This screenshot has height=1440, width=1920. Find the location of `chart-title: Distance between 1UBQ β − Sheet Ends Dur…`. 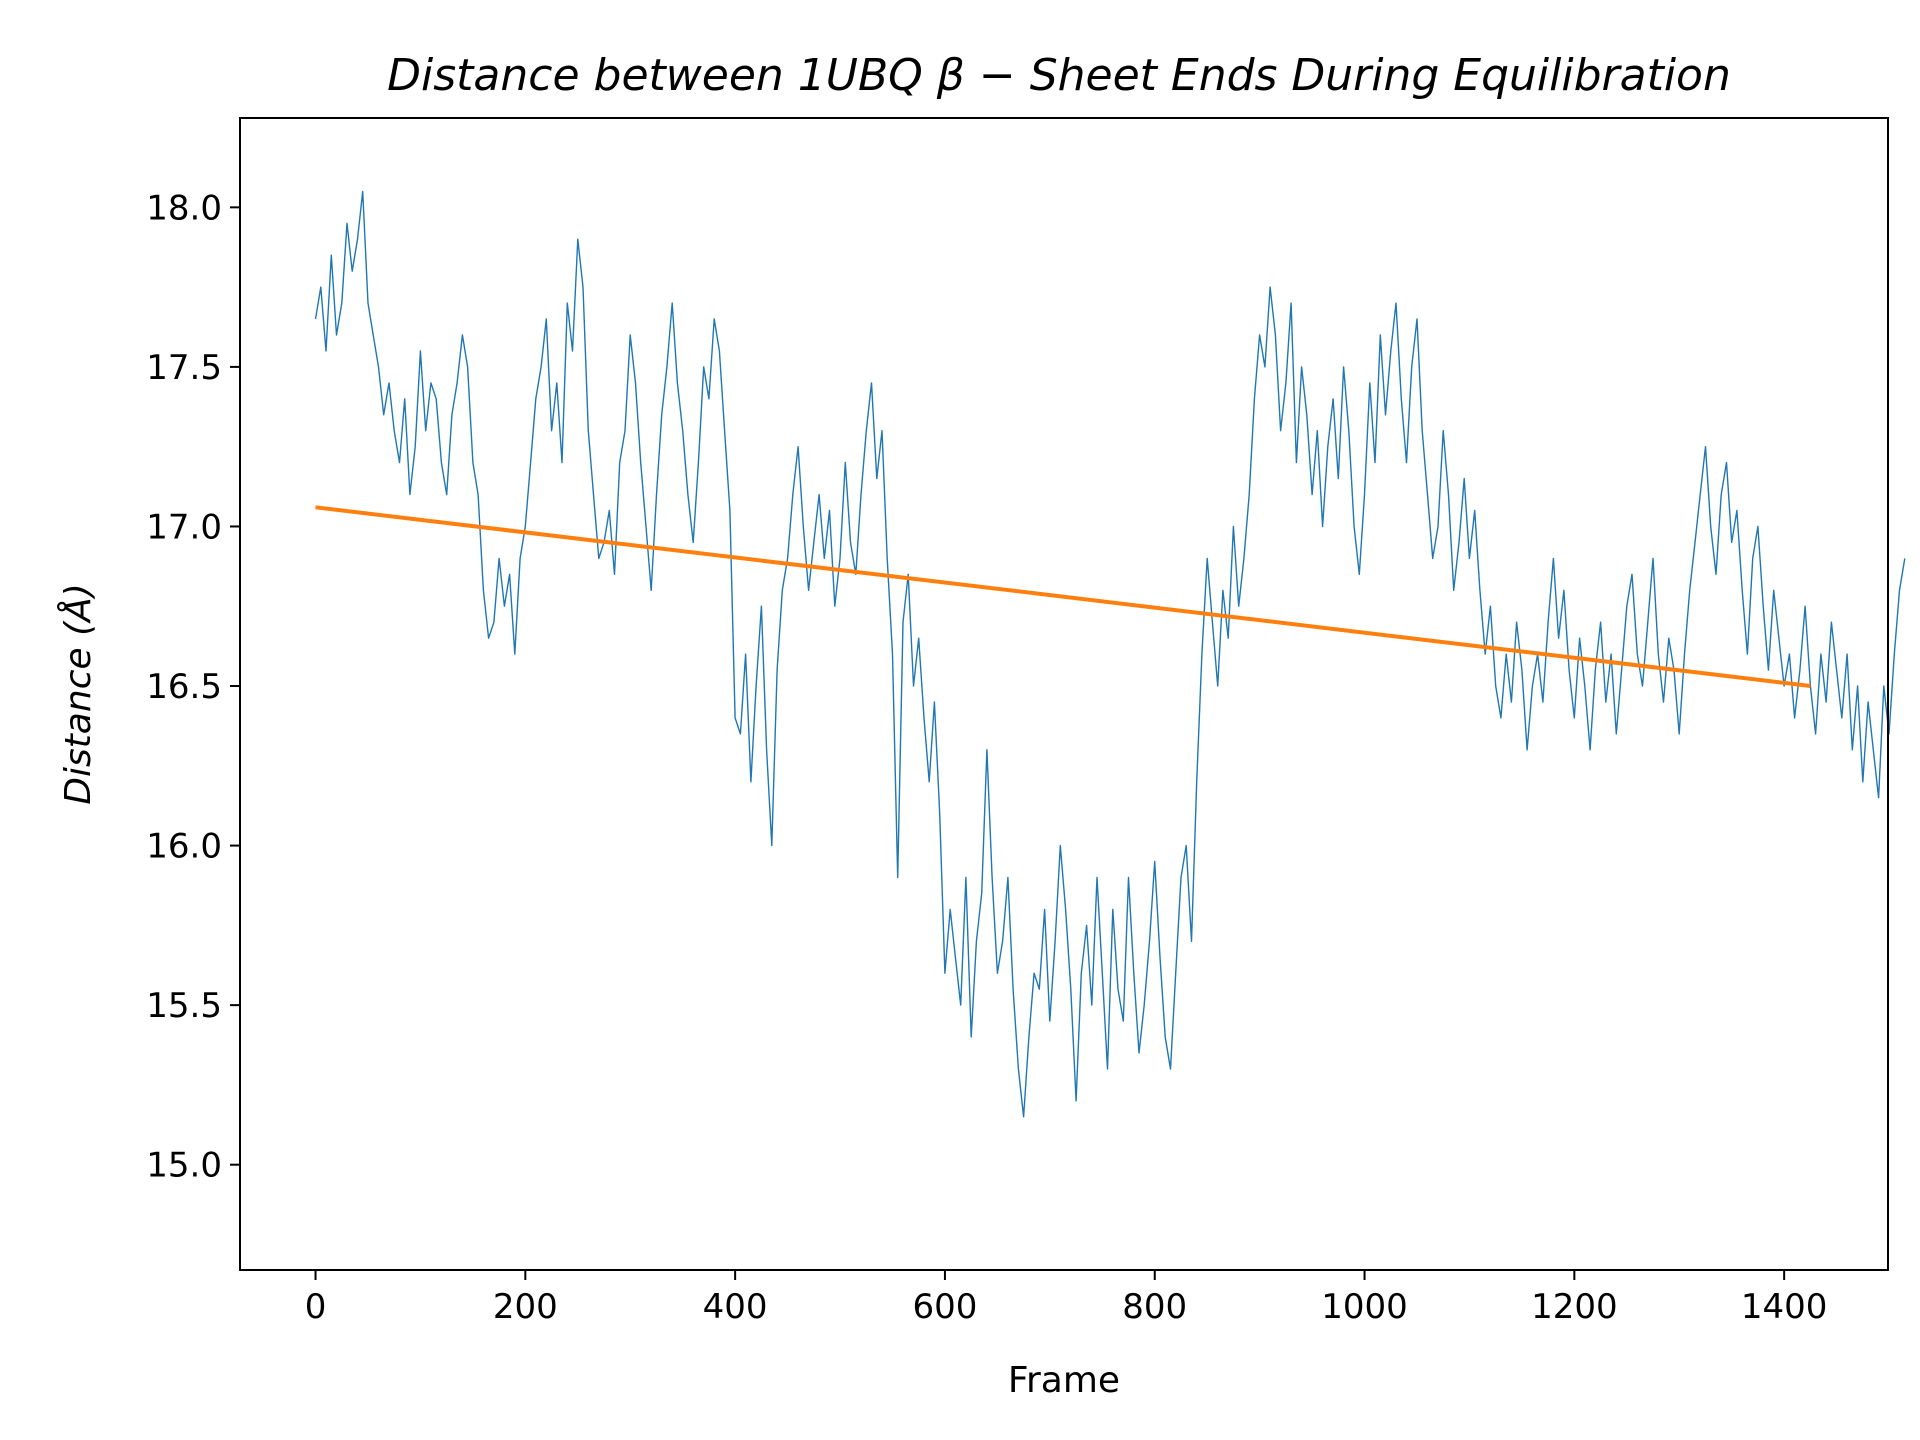

chart-title: Distance between 1UBQ β − Sheet Ends Dur… is located at coordinates (1059, 75).